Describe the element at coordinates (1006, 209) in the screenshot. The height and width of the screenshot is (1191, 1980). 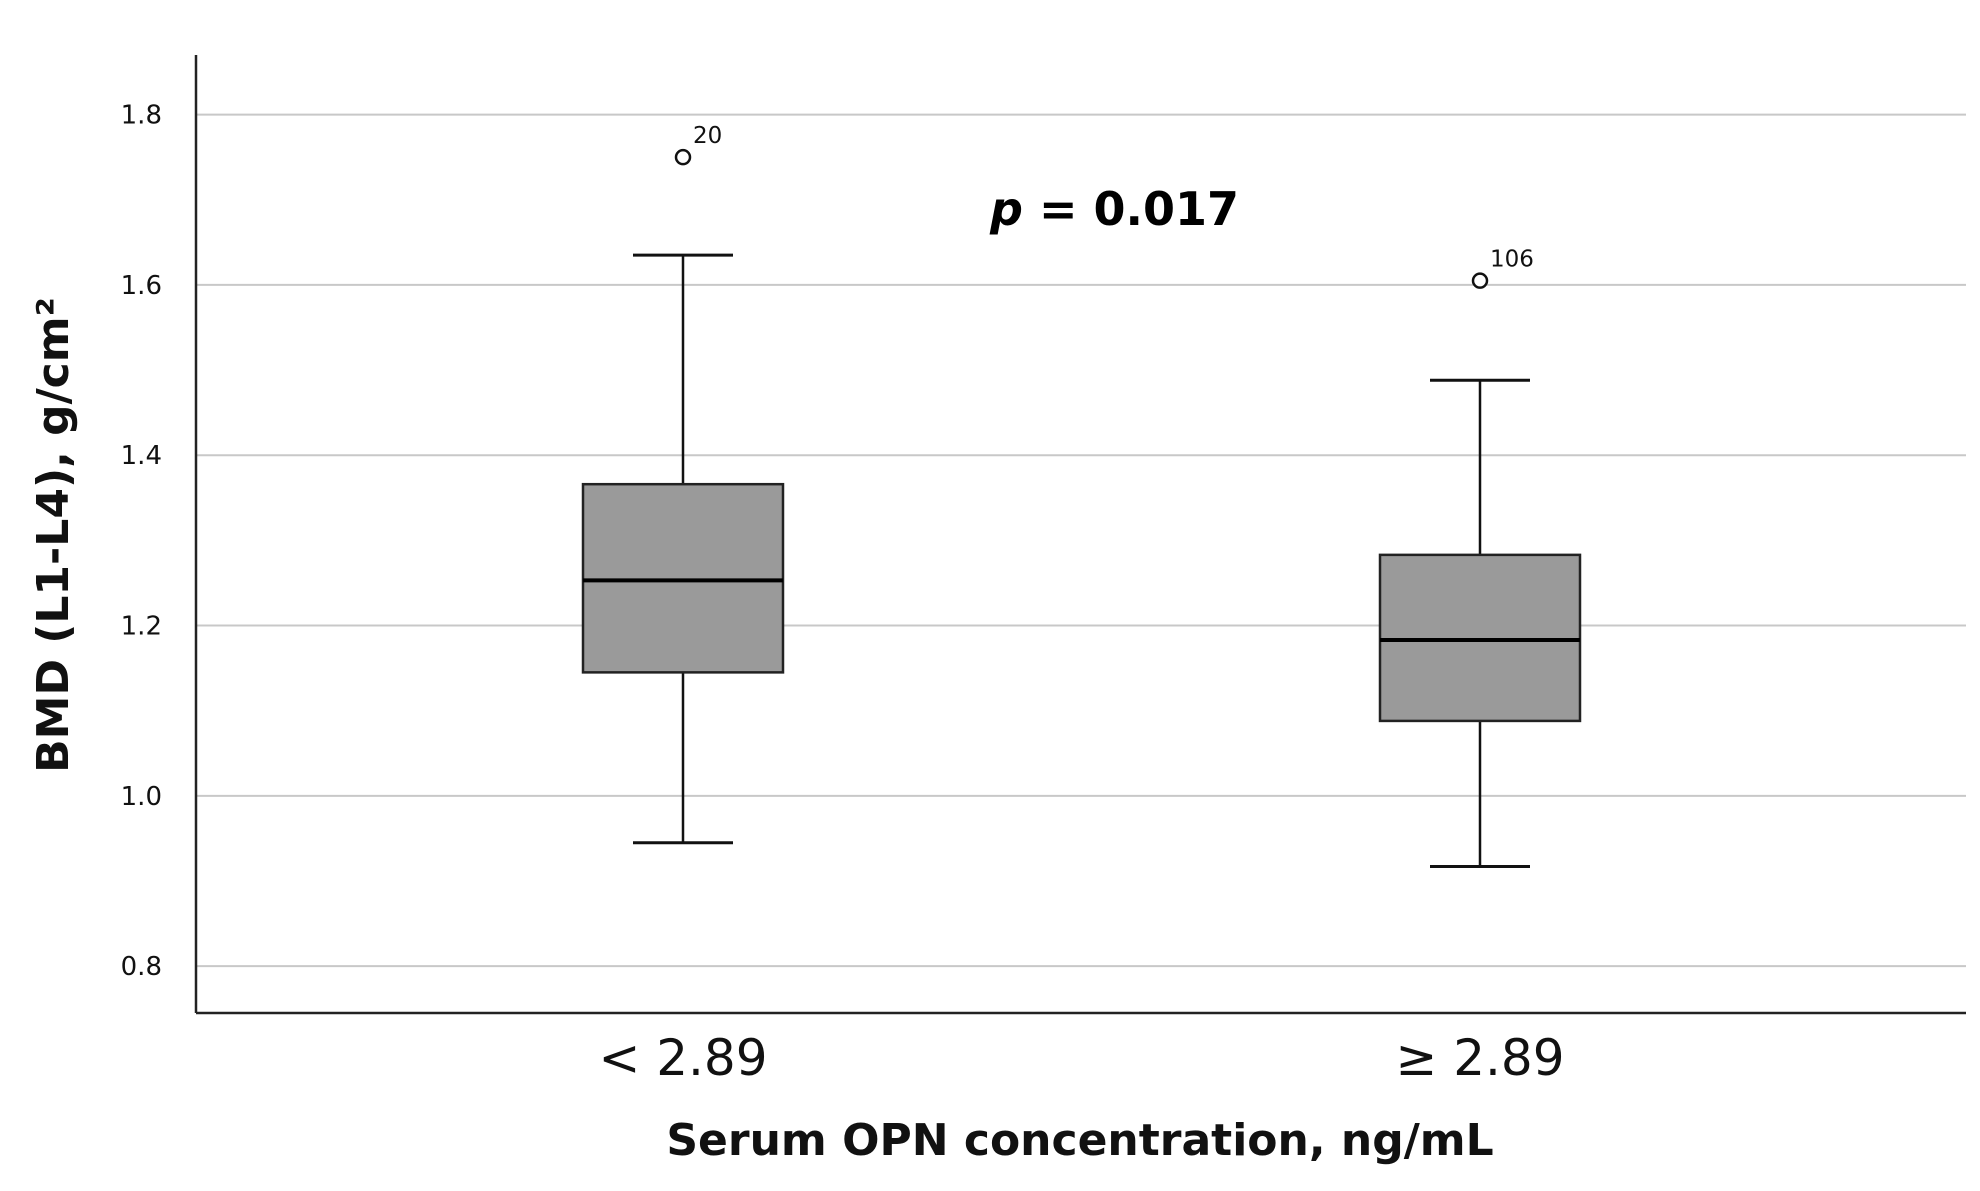
I see `p-value-italic: p` at that location.